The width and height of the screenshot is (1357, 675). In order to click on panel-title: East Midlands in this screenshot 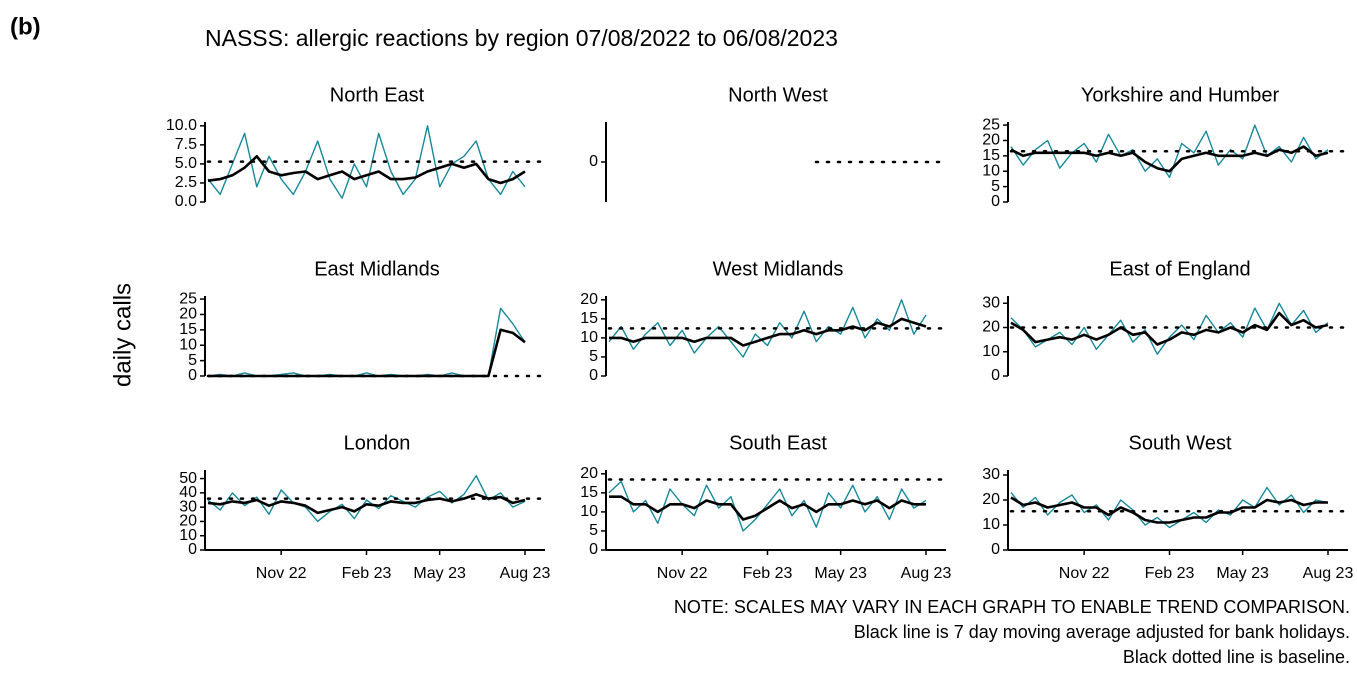, I will do `click(377, 269)`.